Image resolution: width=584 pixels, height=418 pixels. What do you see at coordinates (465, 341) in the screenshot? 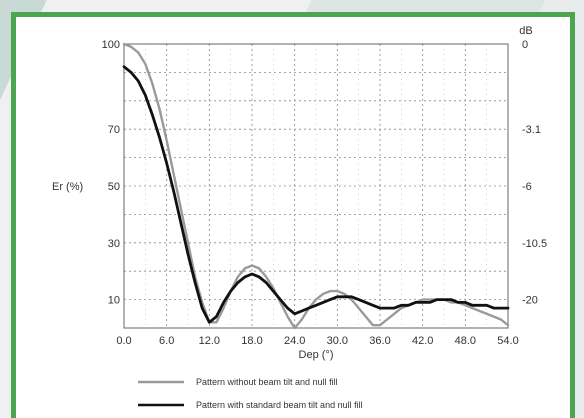
I see `x-tick-label: 48.0` at bounding box center [465, 341].